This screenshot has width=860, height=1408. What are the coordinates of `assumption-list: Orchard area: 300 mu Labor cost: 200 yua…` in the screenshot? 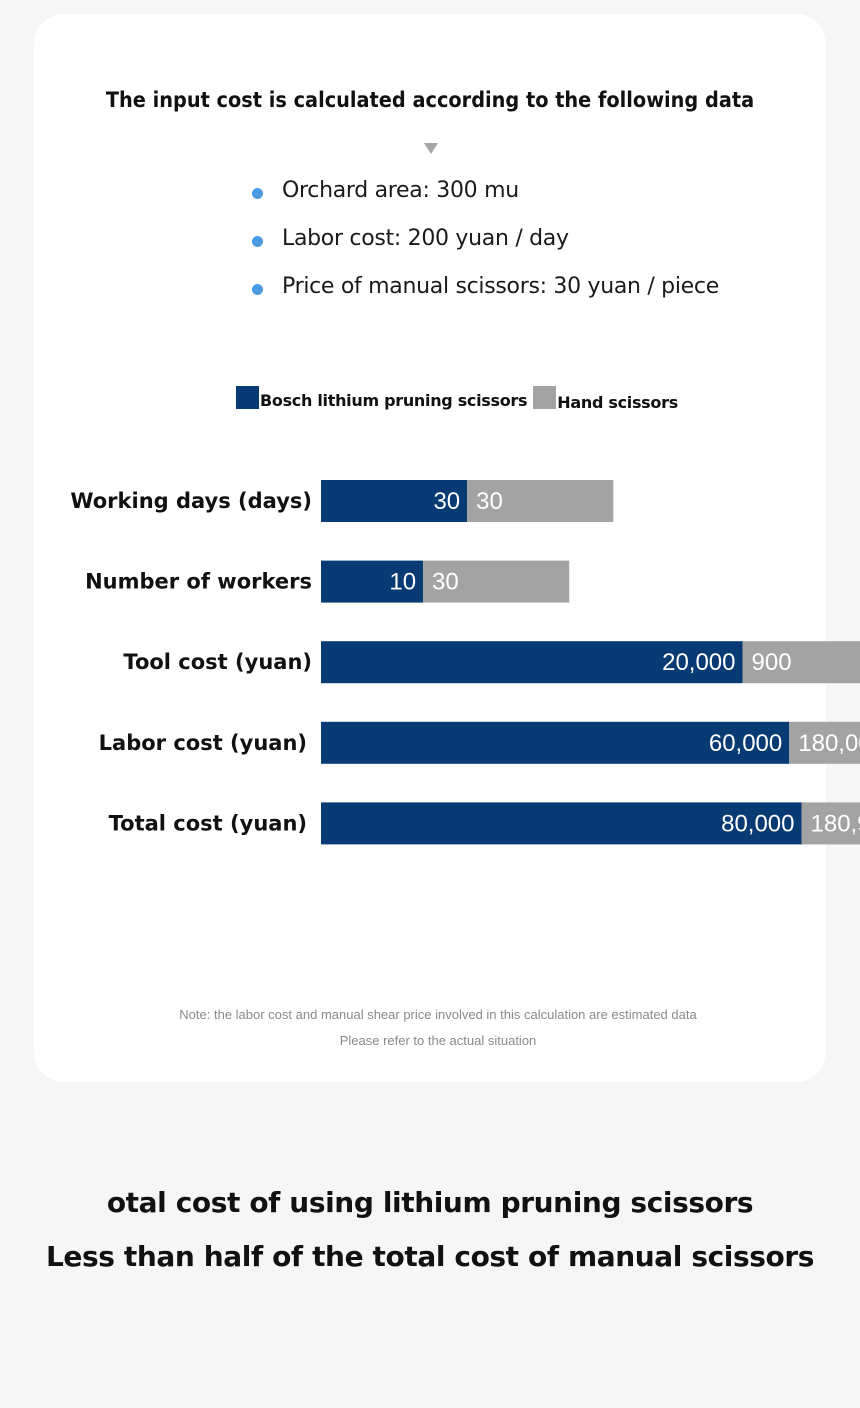 It's located at (485, 250).